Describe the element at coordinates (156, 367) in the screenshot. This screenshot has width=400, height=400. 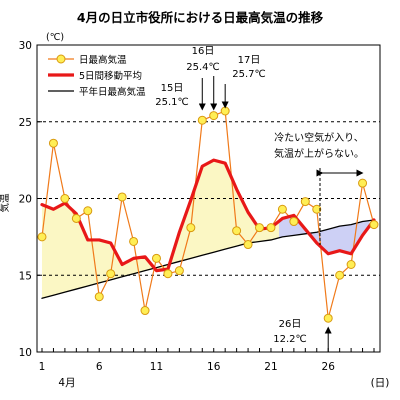
I see `x-tick-label: 11` at that location.